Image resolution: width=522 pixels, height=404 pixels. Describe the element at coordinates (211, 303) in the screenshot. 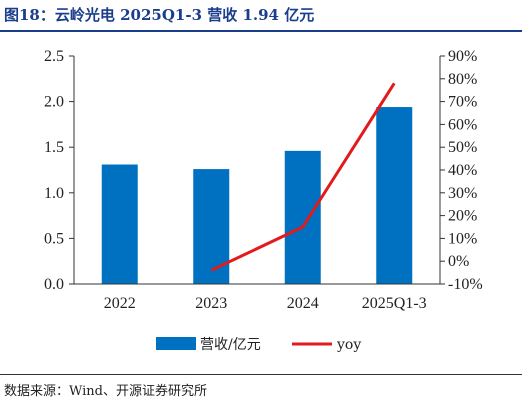

I see `x-tick-label: 2023` at that location.